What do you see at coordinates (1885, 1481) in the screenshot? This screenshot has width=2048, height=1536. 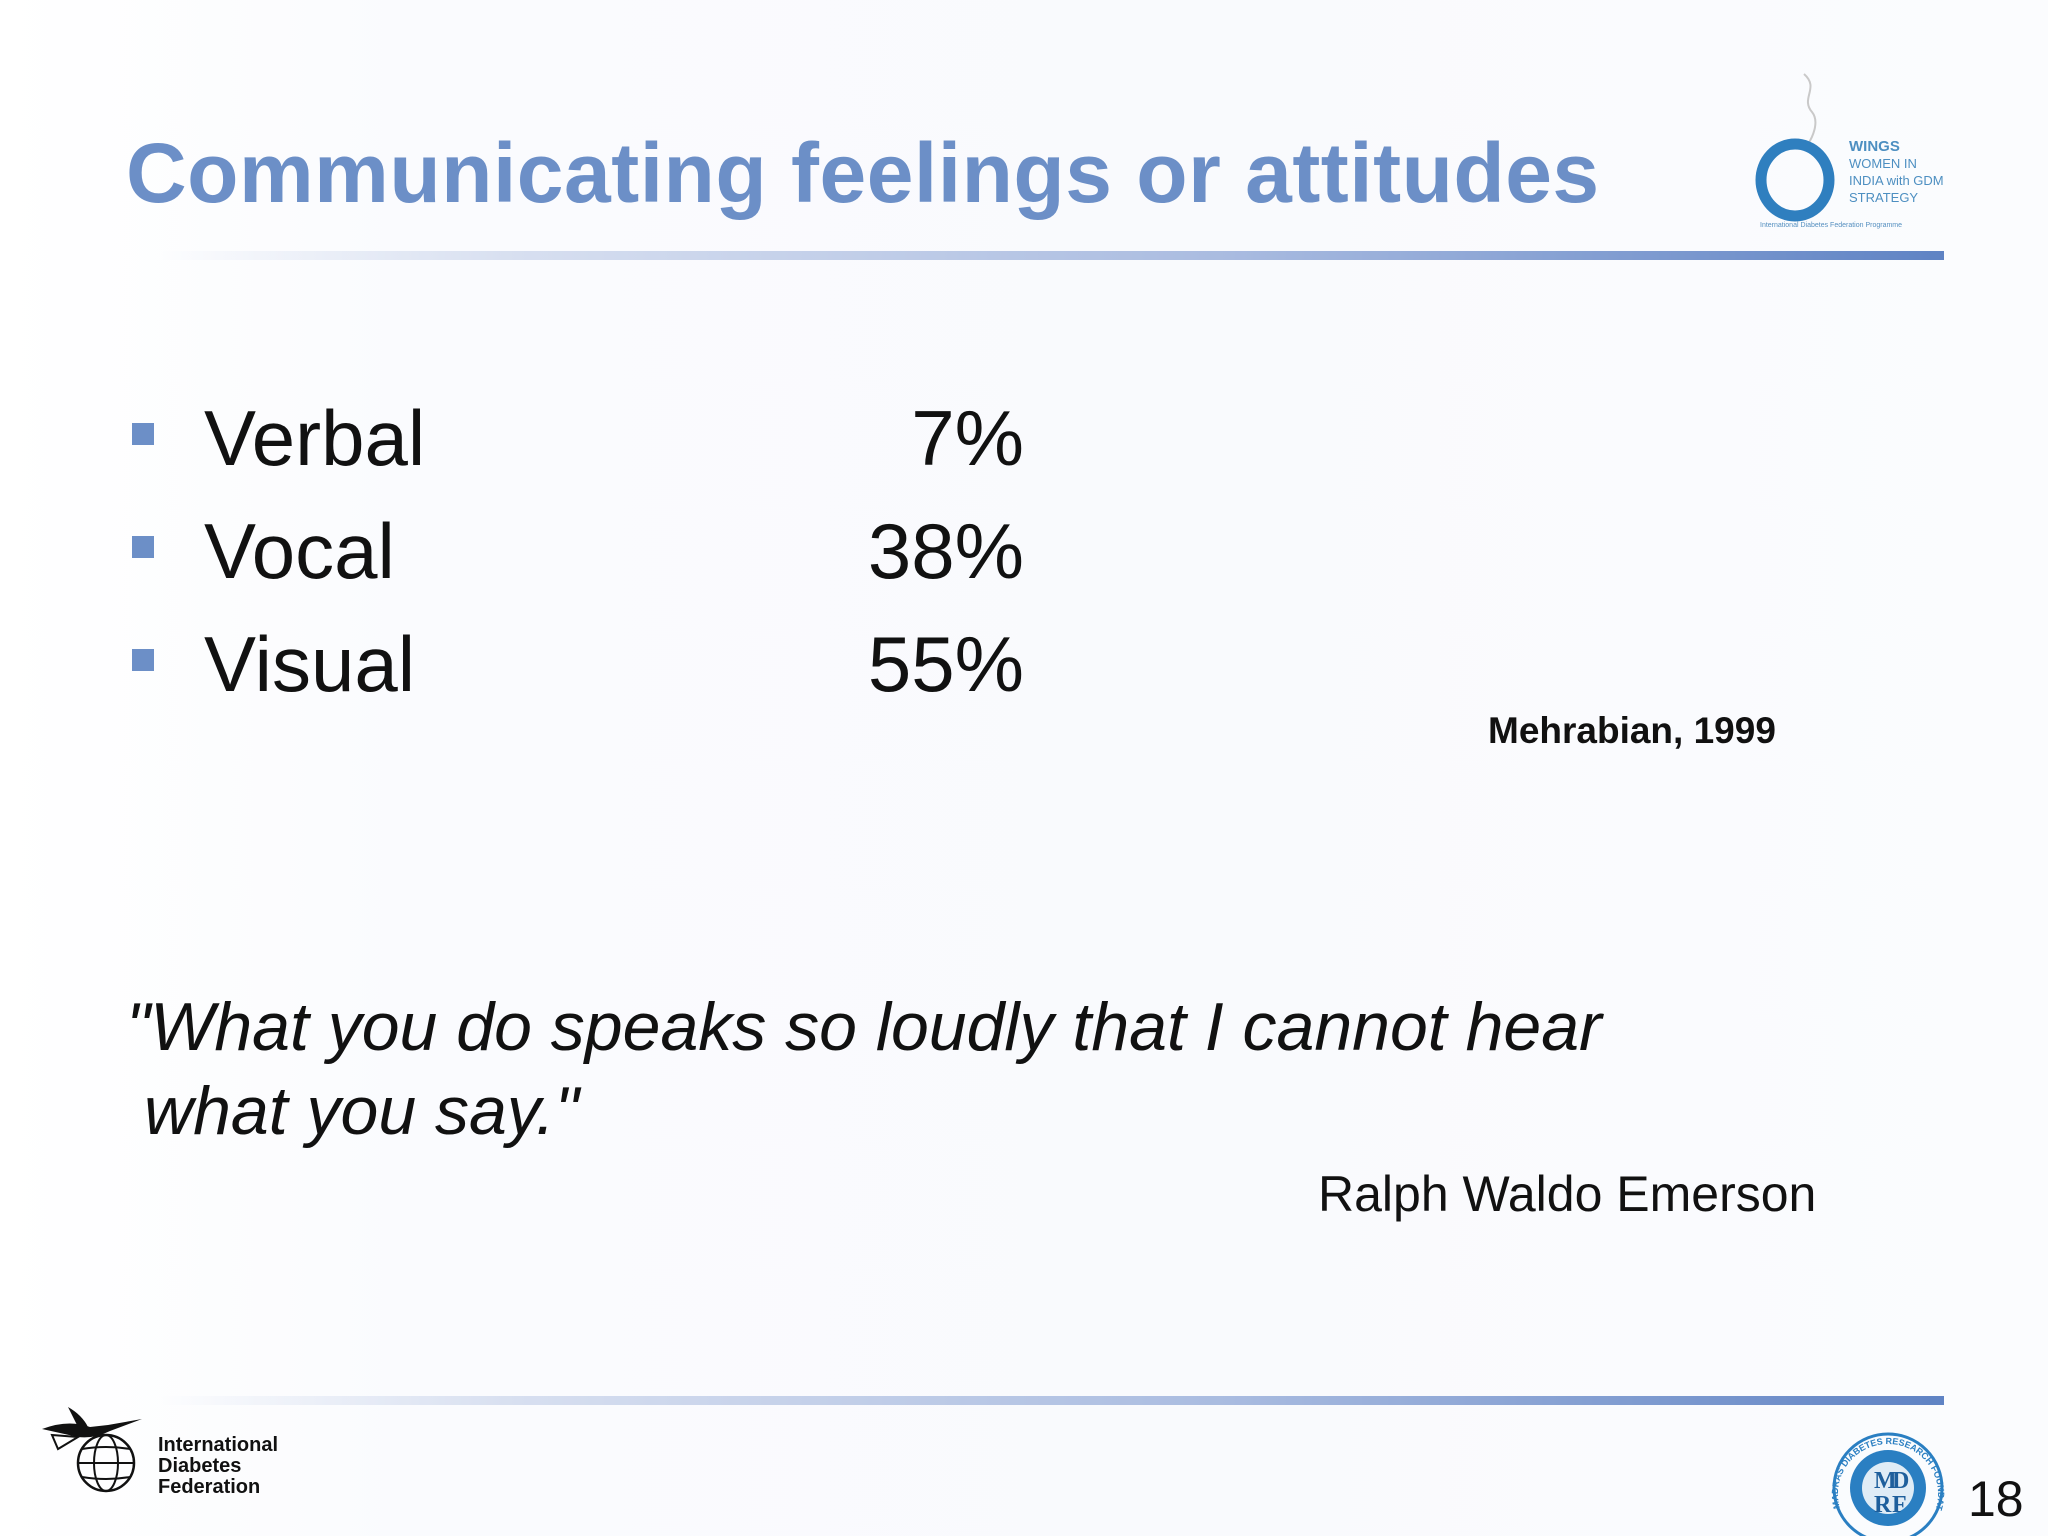 I see `svg-text: M` at bounding box center [1885, 1481].